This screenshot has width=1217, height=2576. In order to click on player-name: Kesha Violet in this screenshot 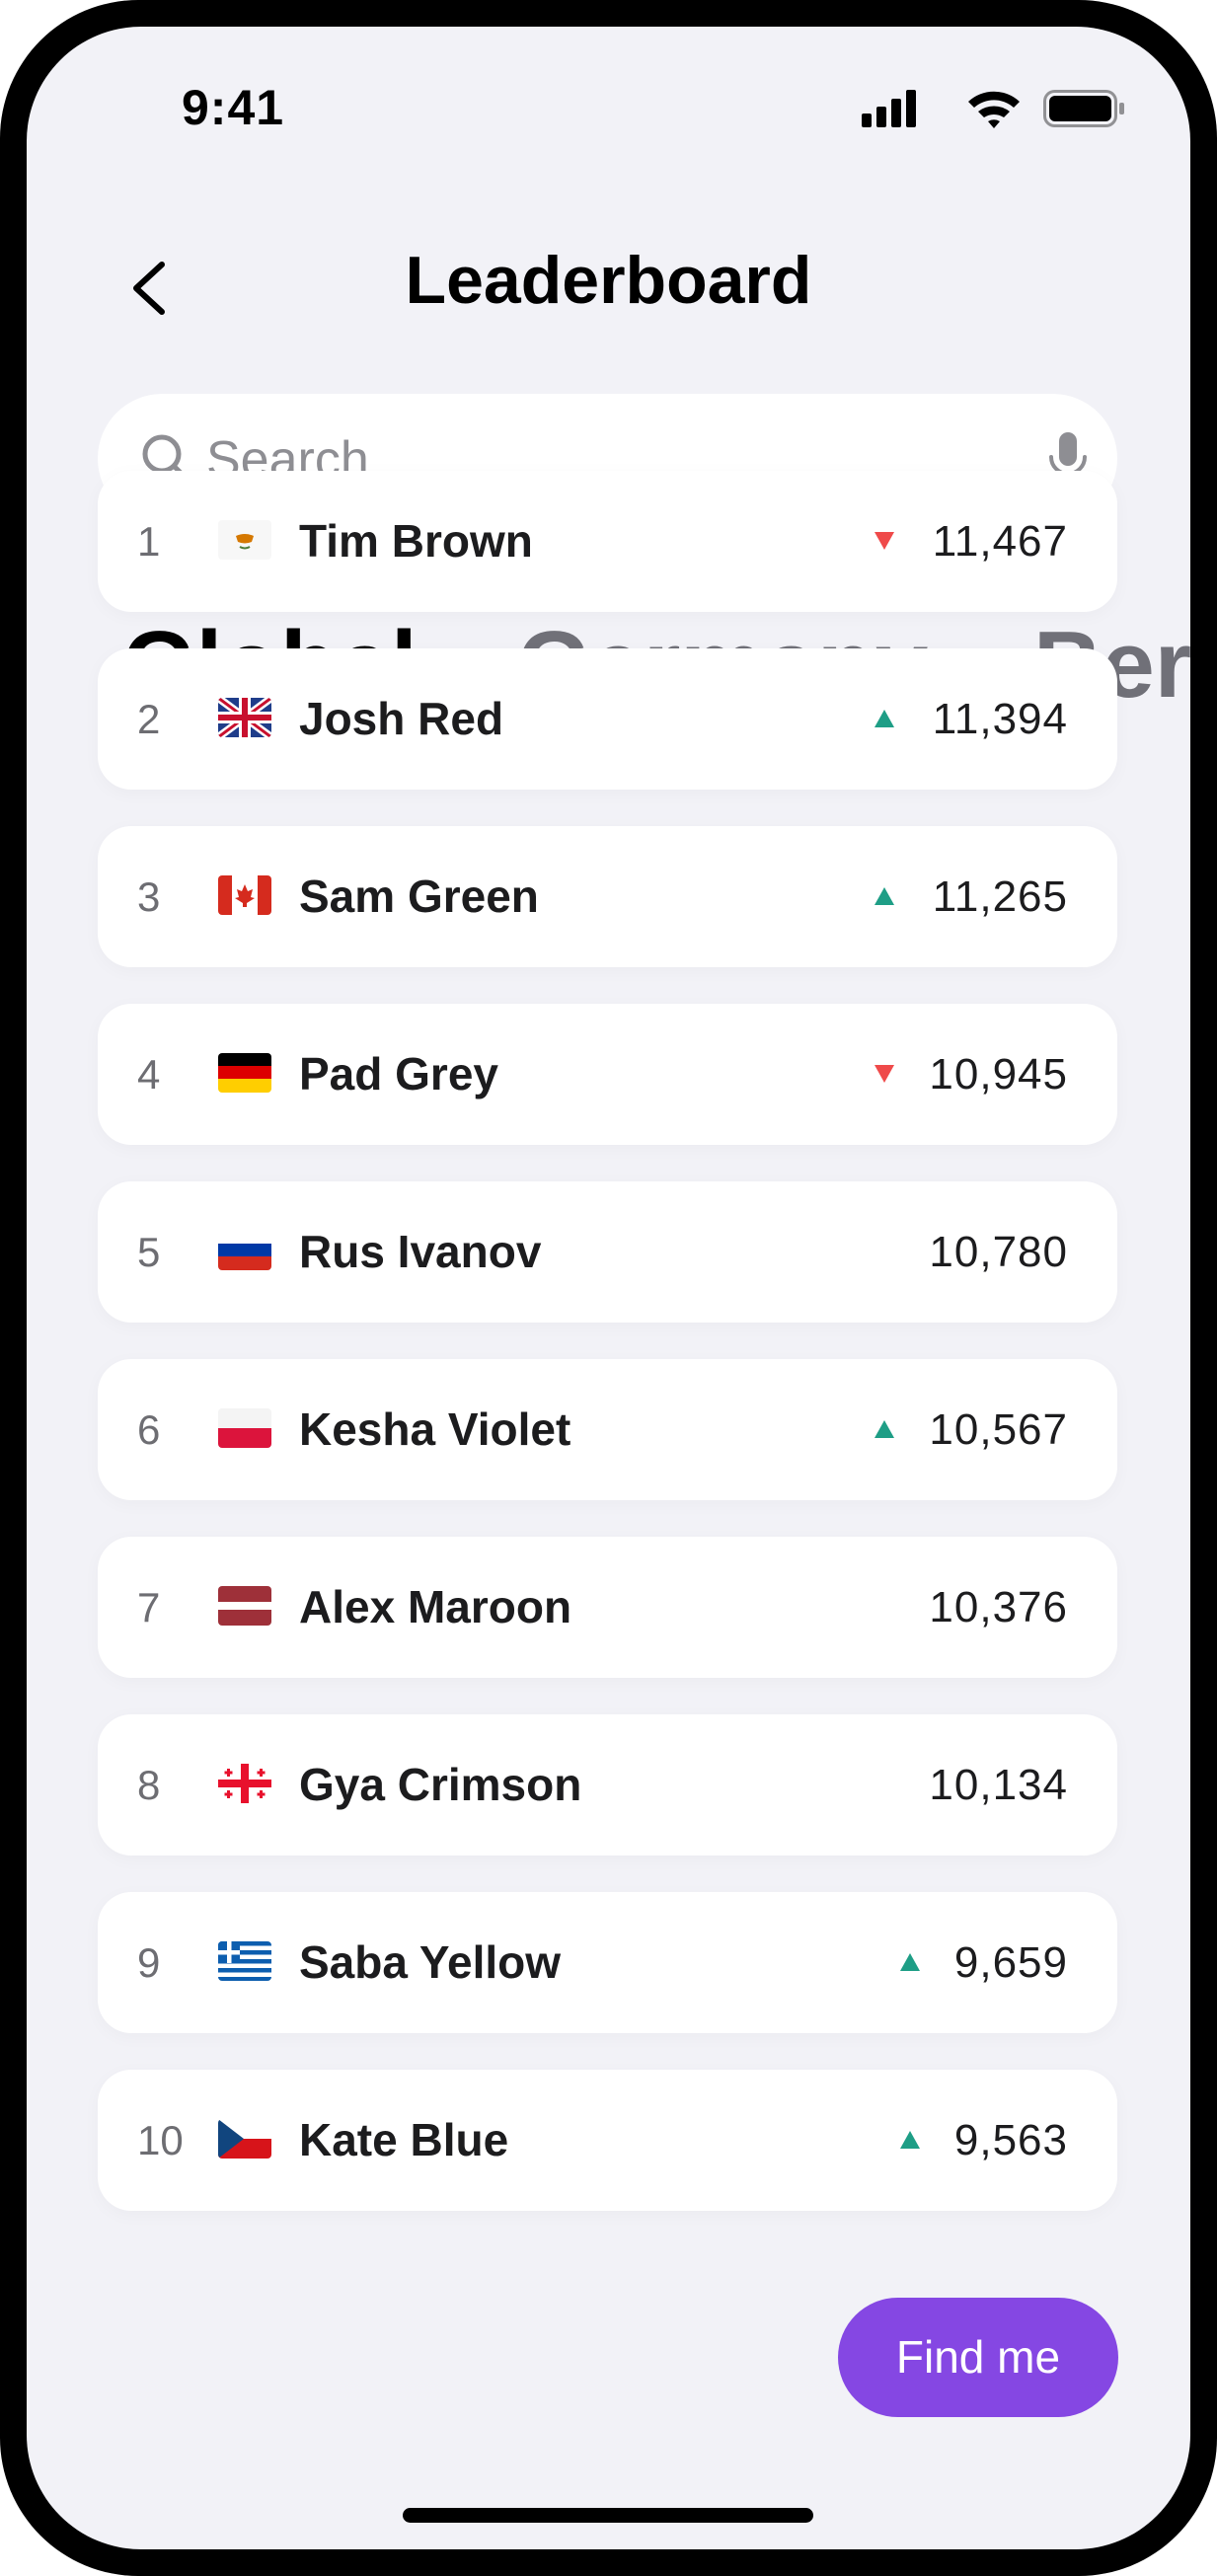, I will do `click(435, 1429)`.